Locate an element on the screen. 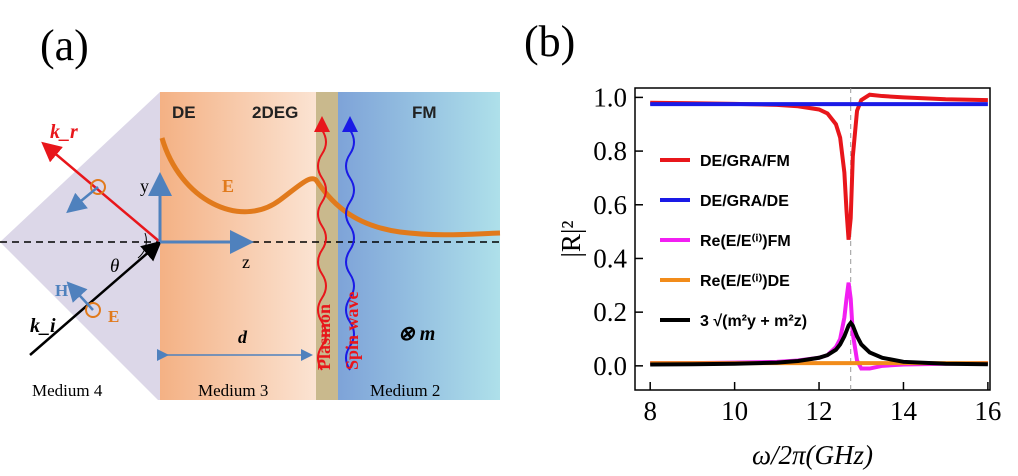 This screenshot has height=476, width=1018. m-label: ⊗ m is located at coordinates (416, 334).